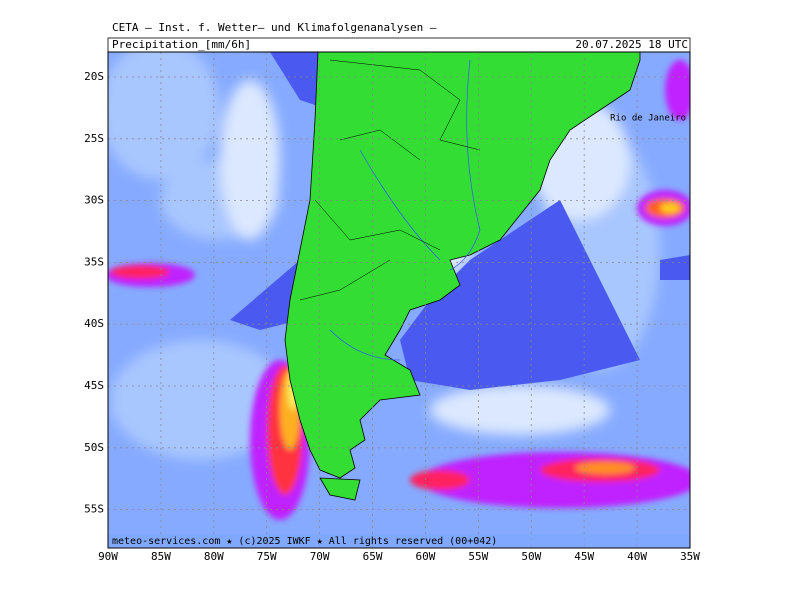  Describe the element at coordinates (373, 556) in the screenshot. I see `lon-label: 65W` at that location.